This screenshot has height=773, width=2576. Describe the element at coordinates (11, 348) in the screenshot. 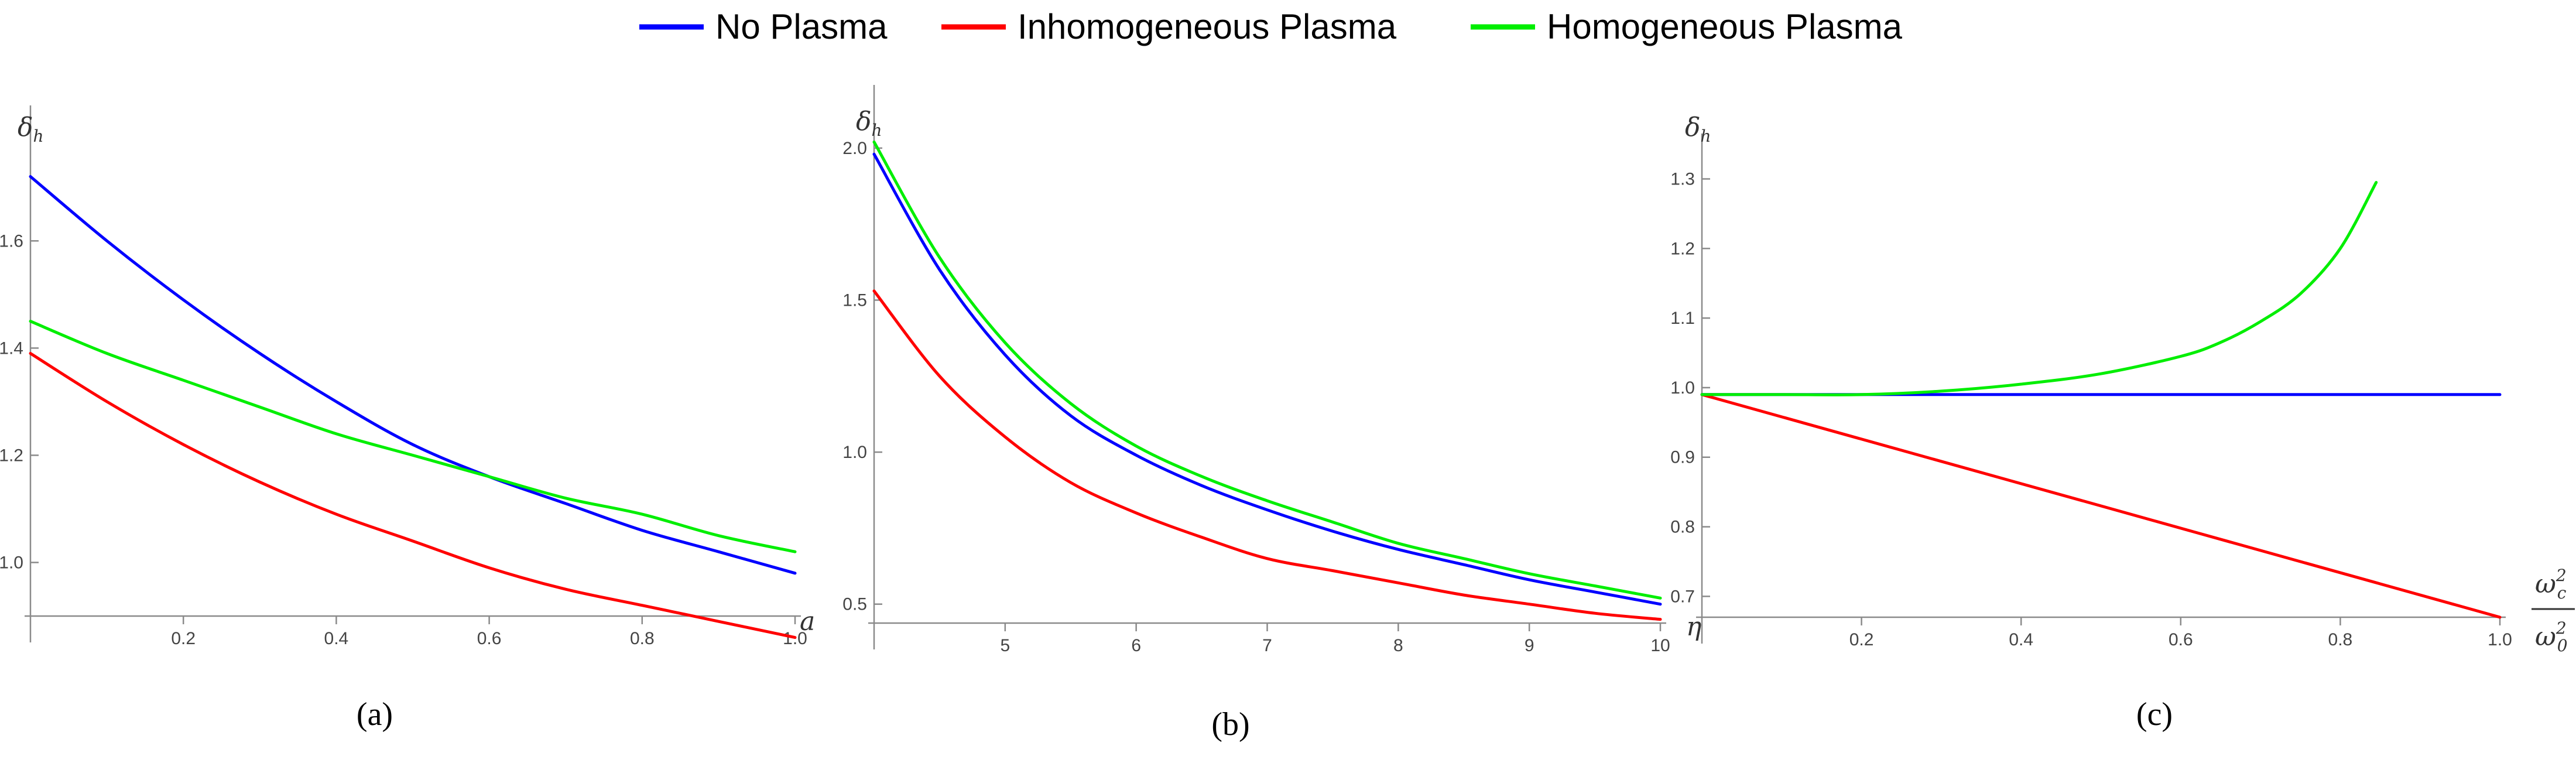

I see `y-tick-label: 1.4` at that location.